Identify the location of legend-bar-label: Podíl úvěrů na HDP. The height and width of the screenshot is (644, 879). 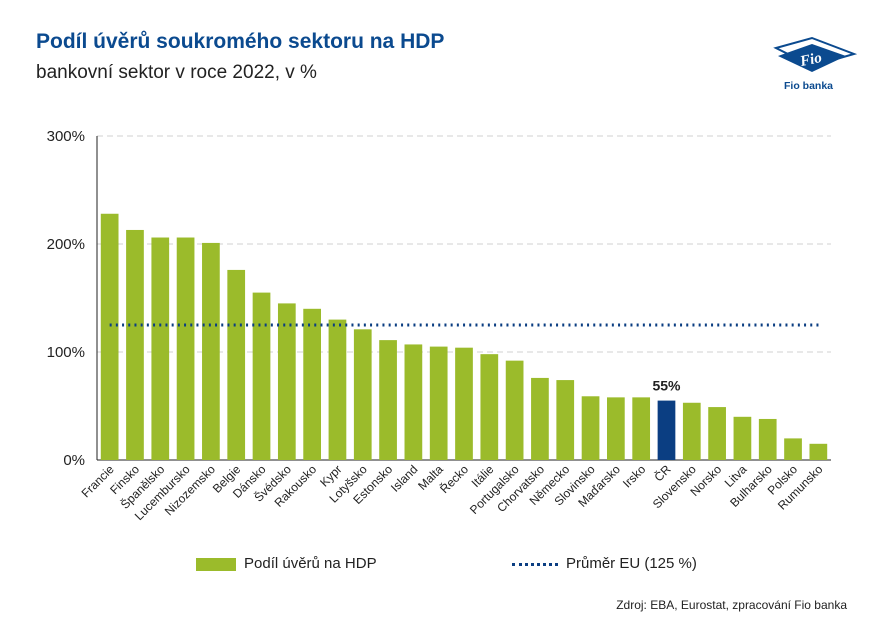
(310, 563).